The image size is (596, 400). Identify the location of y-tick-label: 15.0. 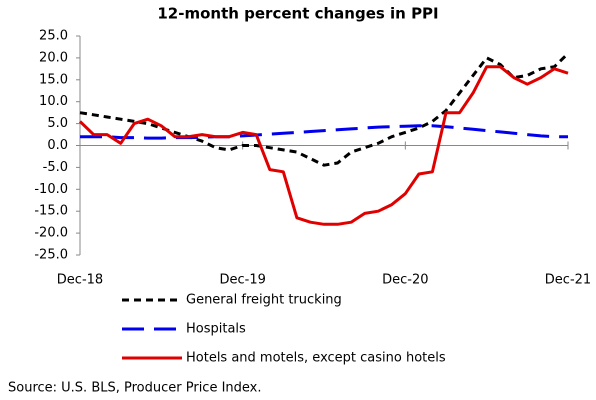
(53, 79).